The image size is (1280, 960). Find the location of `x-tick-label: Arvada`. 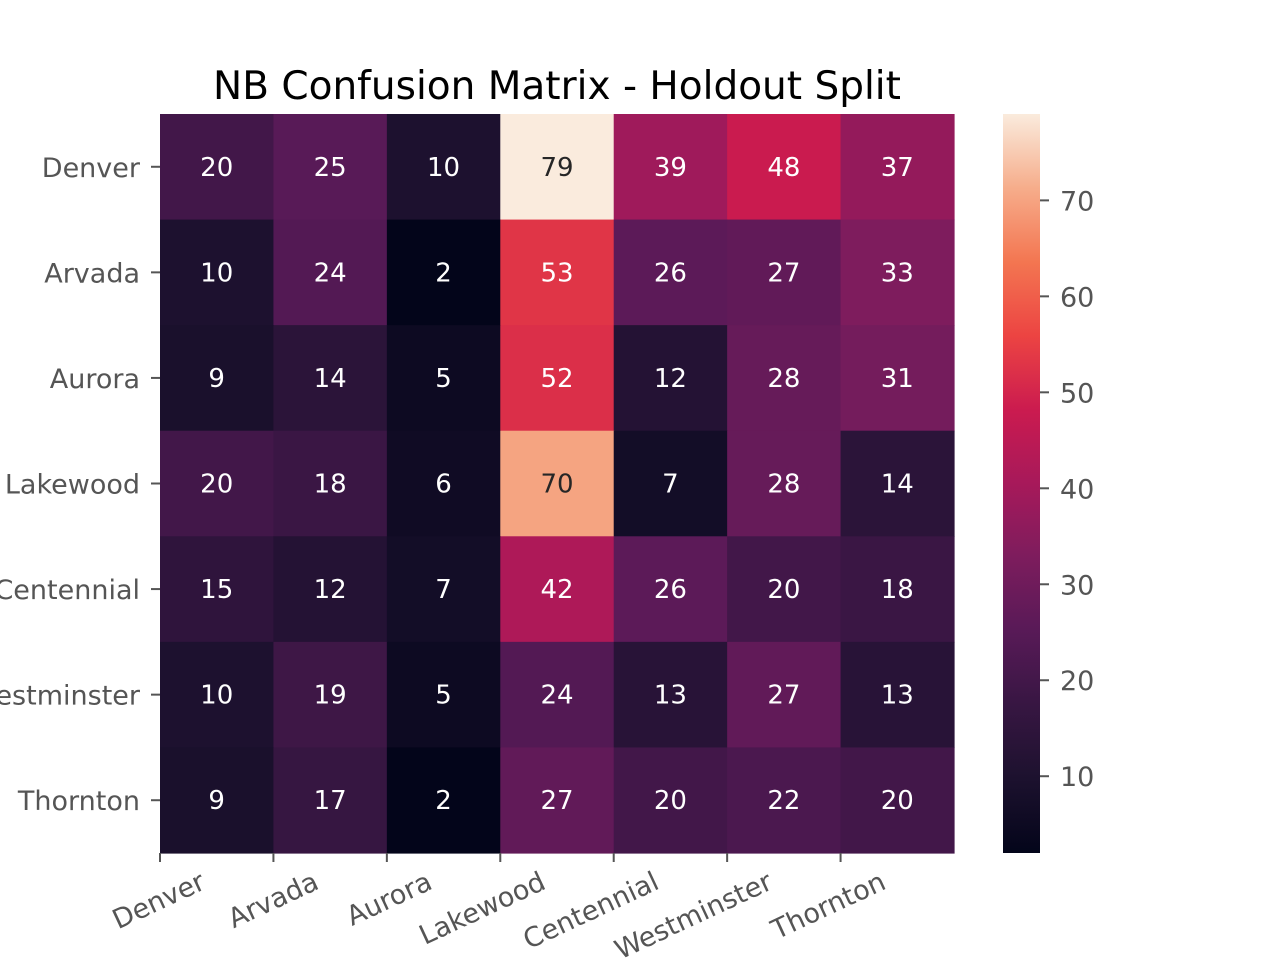

x-tick-label: Arvada is located at coordinates (273, 900).